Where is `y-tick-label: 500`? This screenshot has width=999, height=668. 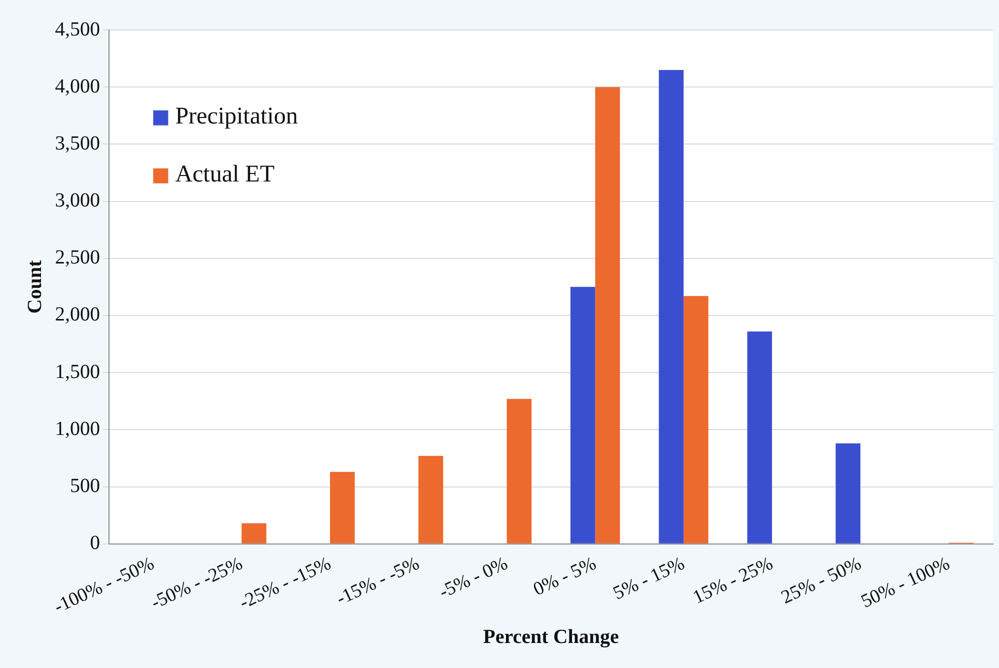
y-tick-label: 500 is located at coordinates (85, 486).